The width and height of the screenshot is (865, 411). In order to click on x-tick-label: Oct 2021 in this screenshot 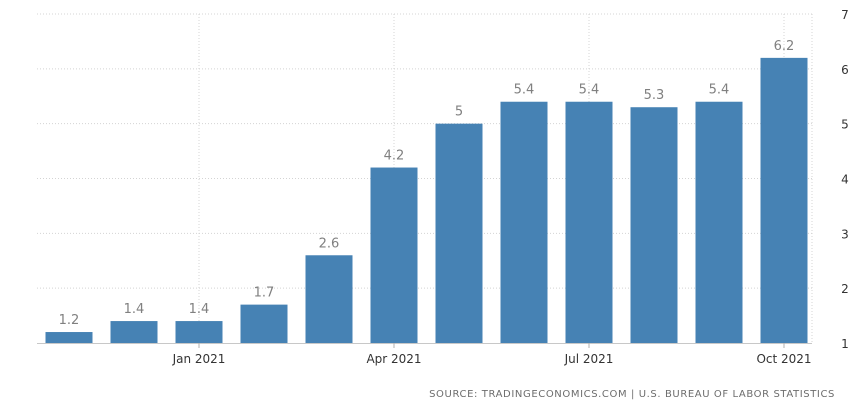, I will do `click(783, 359)`.